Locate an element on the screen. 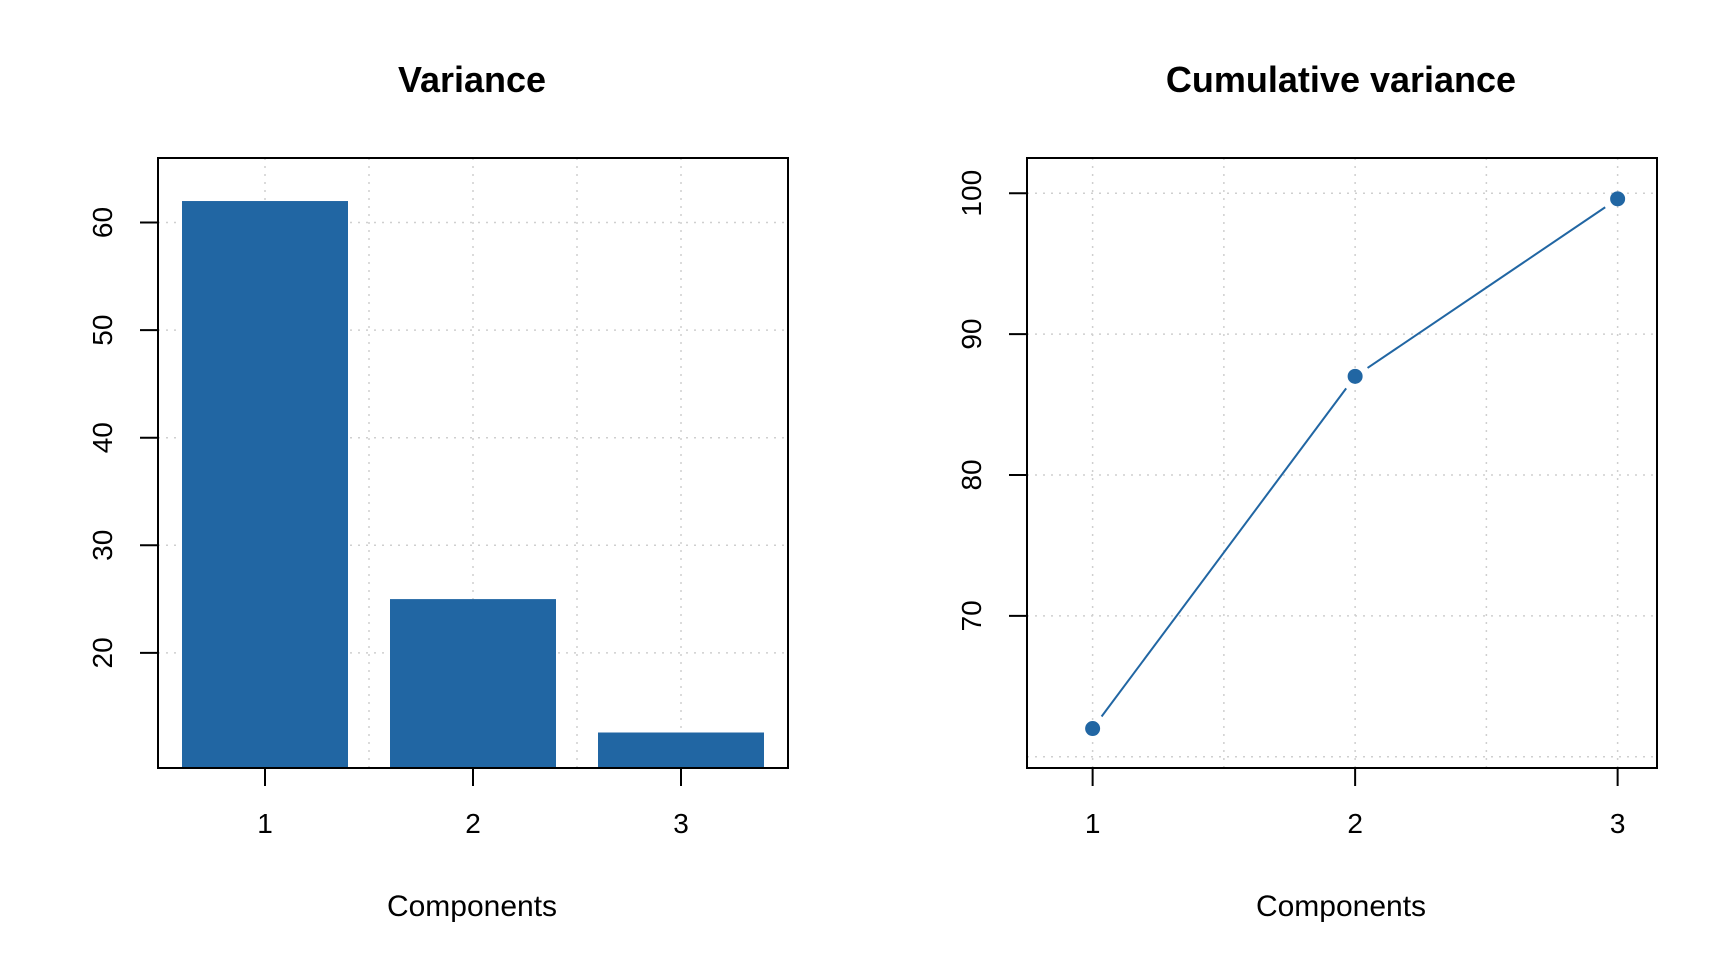 Image resolution: width=1728 pixels, height=960 pixels. y-tick-label: 100 is located at coordinates (971, 193).